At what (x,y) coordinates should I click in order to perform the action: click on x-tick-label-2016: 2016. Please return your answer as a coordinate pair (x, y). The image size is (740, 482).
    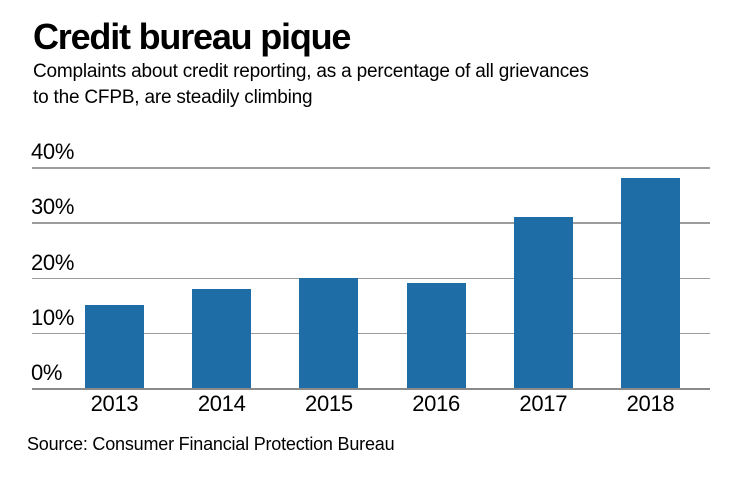
    Looking at the image, I should click on (436, 403).